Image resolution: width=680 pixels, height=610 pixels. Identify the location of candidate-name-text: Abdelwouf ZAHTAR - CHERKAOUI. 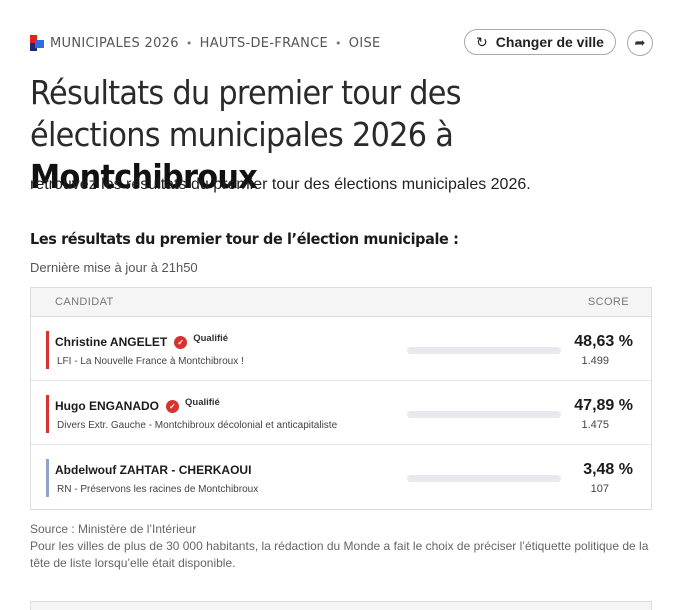
(153, 470).